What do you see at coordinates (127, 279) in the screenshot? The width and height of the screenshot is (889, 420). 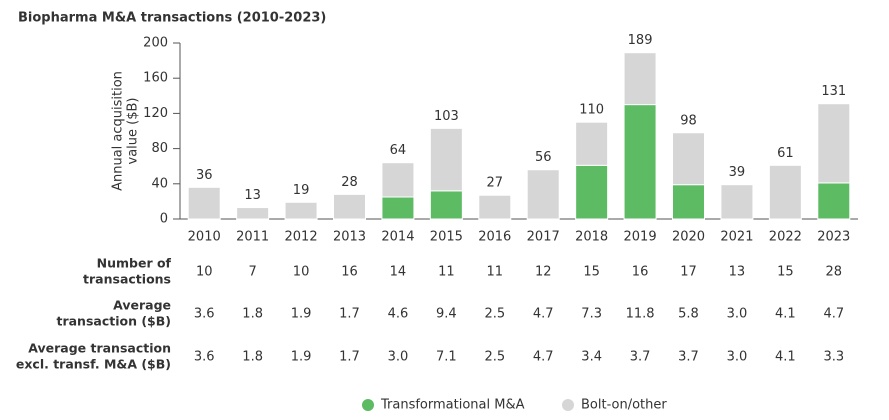 I see `row-label: transactions` at bounding box center [127, 279].